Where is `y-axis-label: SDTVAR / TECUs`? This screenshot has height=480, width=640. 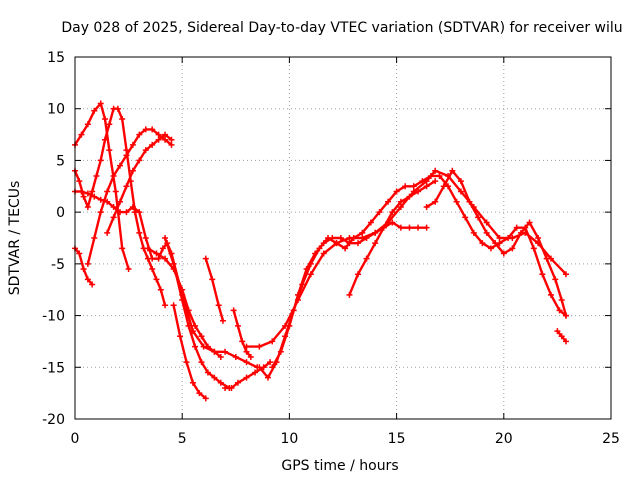
y-axis-label: SDTVAR / TECUs is located at coordinates (15, 238).